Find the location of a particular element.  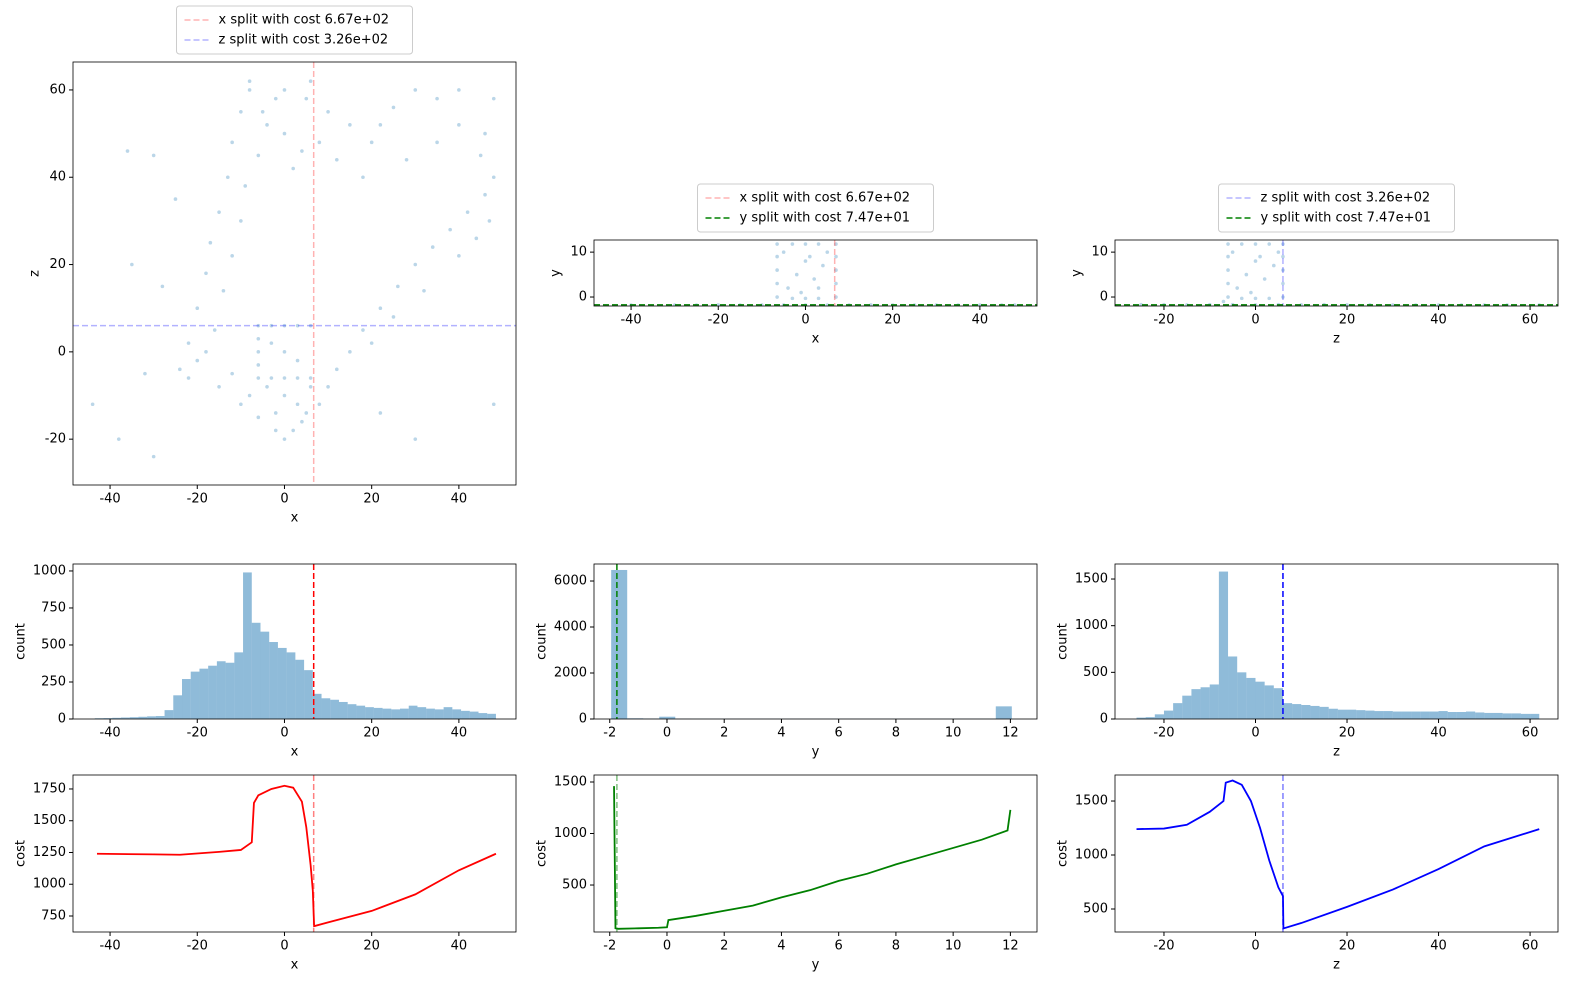

y-tick-label: 60 is located at coordinates (57, 89).